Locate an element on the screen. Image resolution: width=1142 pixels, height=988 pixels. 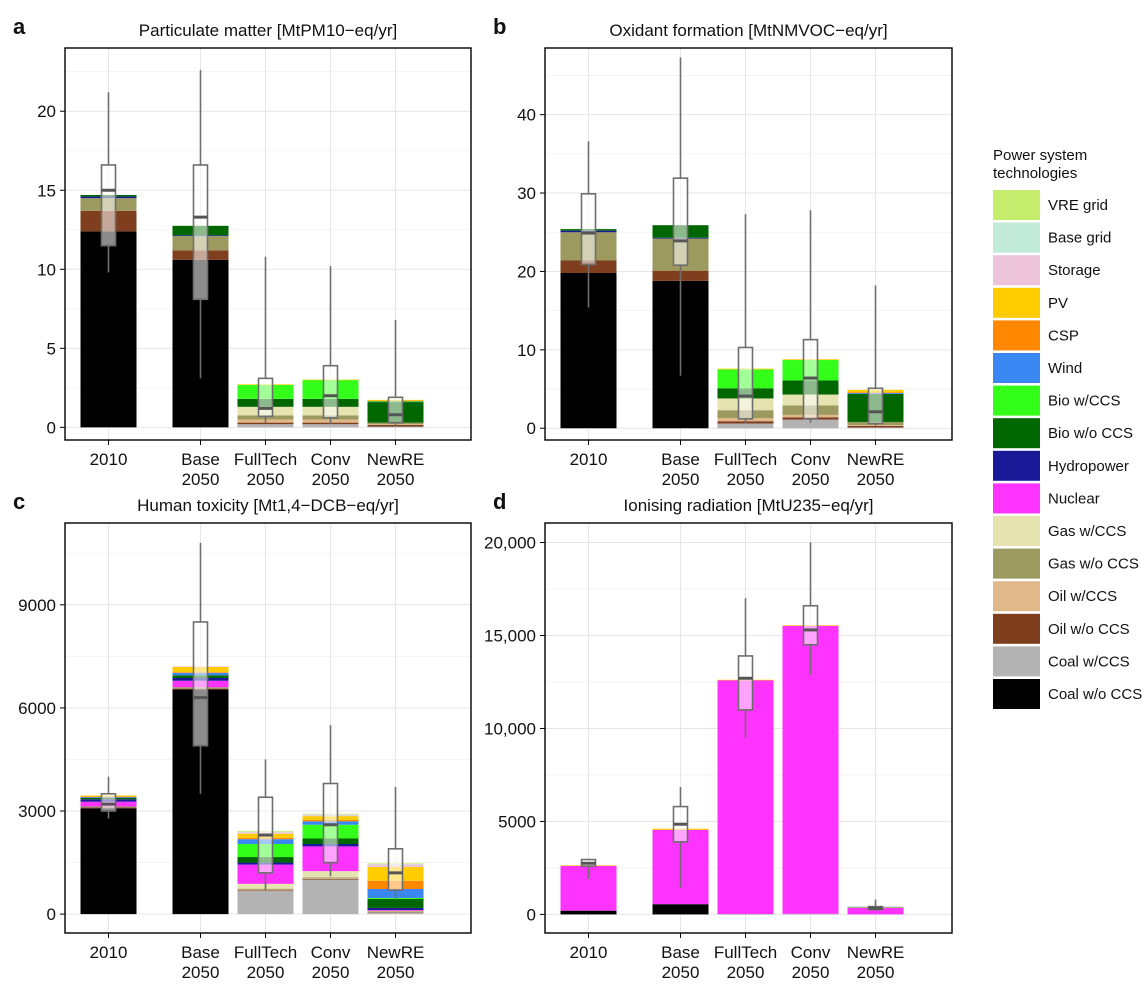
y-tick-label: 3000 is located at coordinates (37, 811).